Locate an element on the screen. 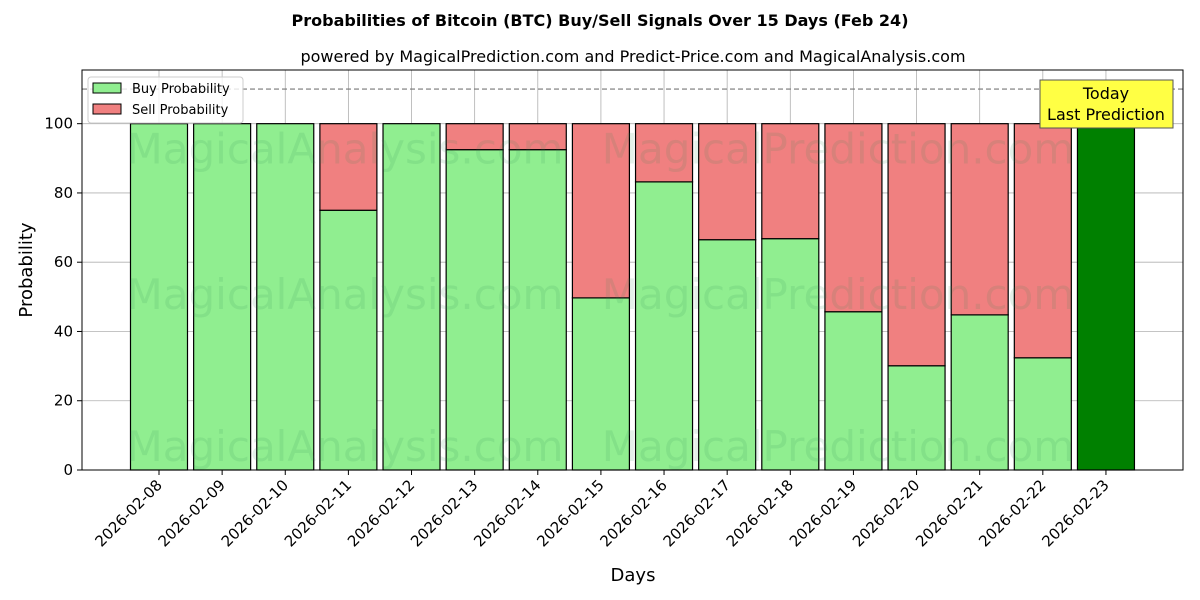 Image resolution: width=1200 pixels, height=600 pixels. y-tick-label: 20 is located at coordinates (63, 401).